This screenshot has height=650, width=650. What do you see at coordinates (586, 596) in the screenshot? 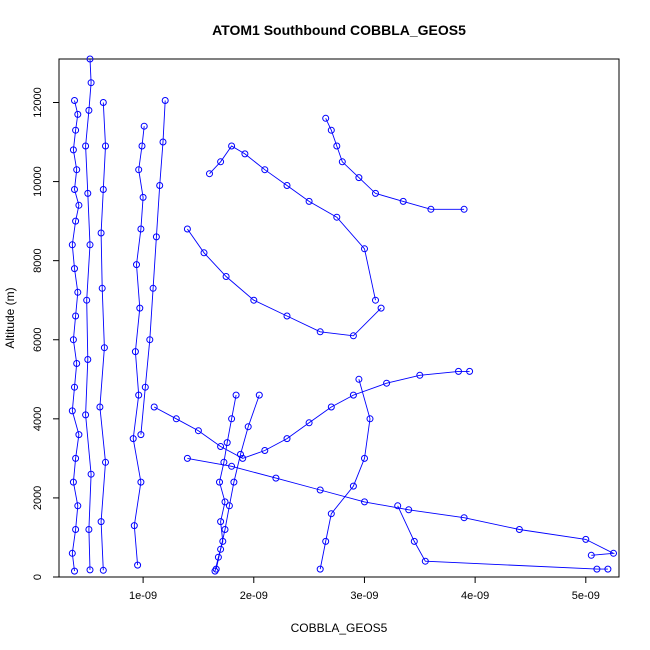
I see `x-tick-label: 5e-09` at bounding box center [586, 596].